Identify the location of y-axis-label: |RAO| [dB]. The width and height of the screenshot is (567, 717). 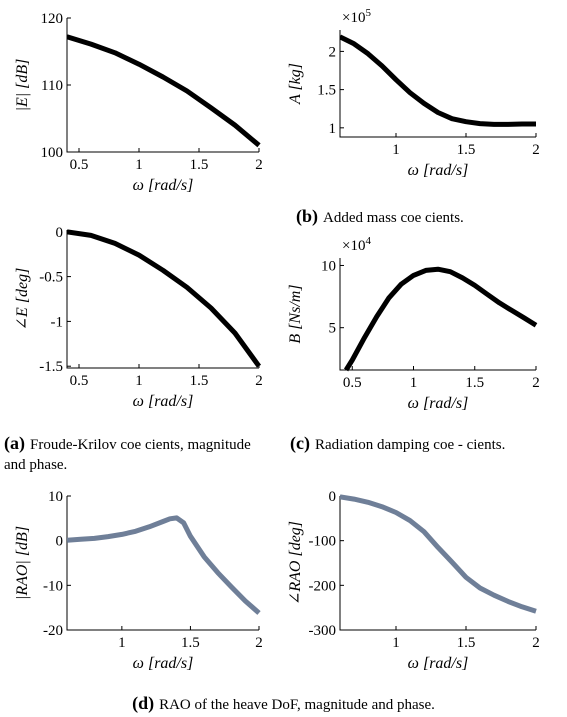
(22, 563).